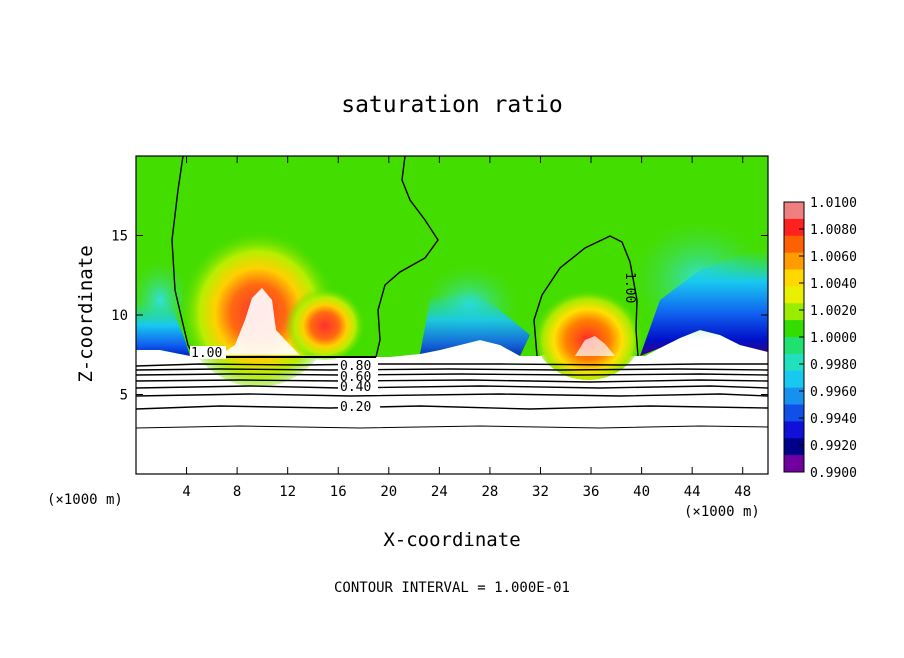 The width and height of the screenshot is (904, 658). Describe the element at coordinates (540, 492) in the screenshot. I see `x-tick-label: 32` at that location.